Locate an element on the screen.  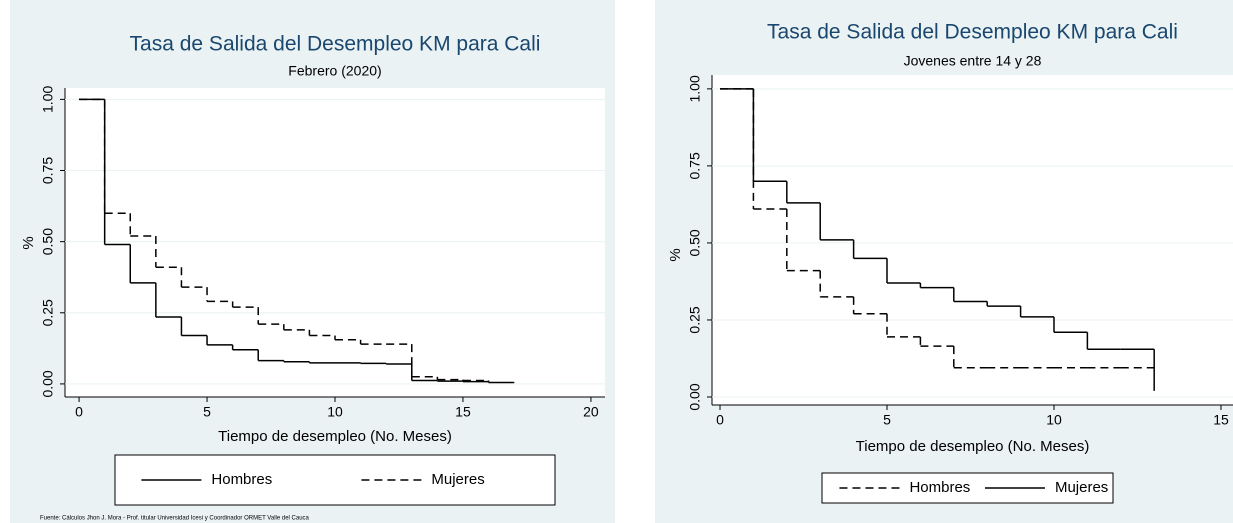
chart-subtitle: Febrero (2020) is located at coordinates (334, 71).